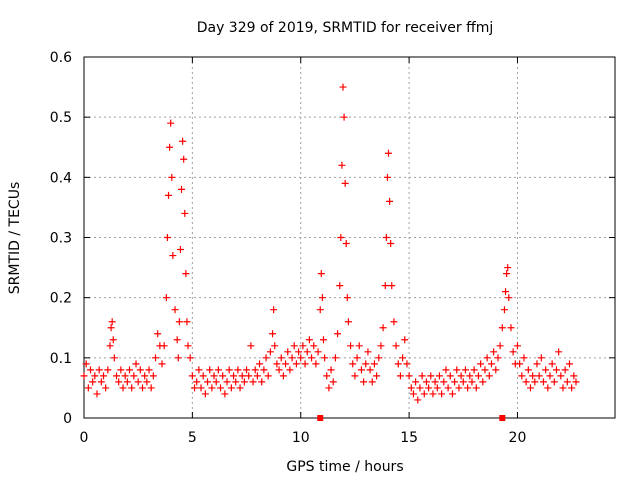 This screenshot has height=480, width=640. What do you see at coordinates (192, 438) in the screenshot?
I see `x-tick-label: 5` at bounding box center [192, 438].